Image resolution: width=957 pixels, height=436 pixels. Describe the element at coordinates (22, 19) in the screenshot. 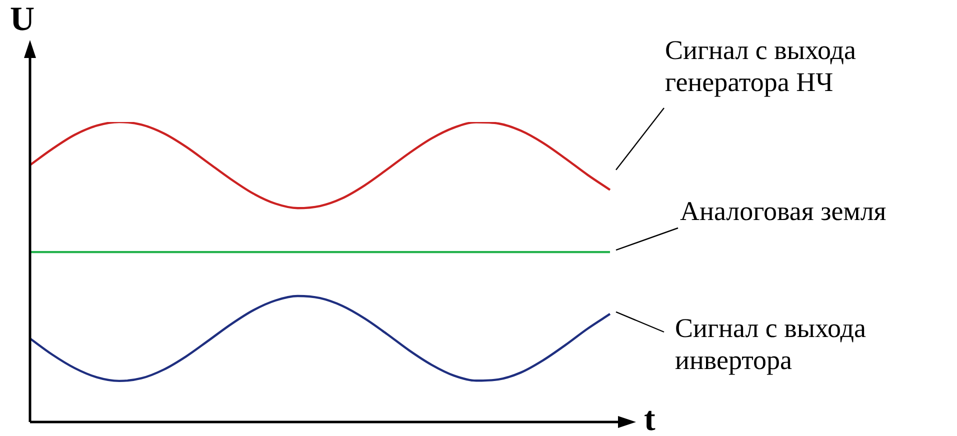

I see `y-axis-title: U` at that location.